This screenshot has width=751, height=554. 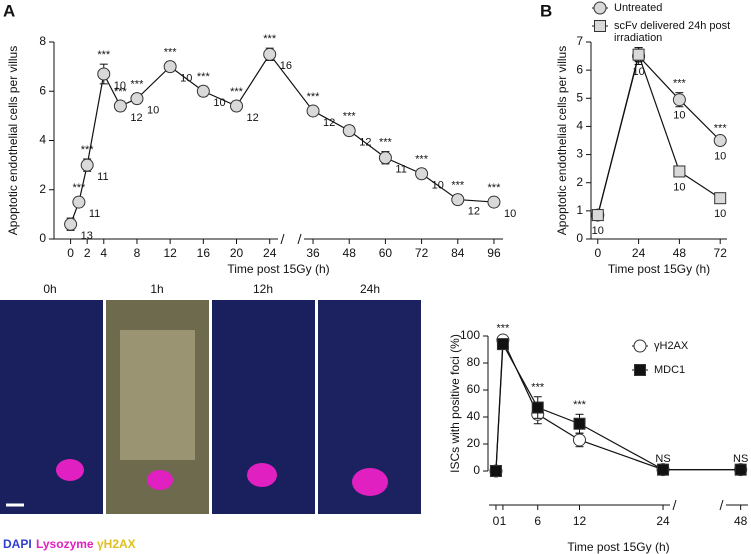 What do you see at coordinates (670, 370) in the screenshot?
I see `legend-entry: MDC1` at bounding box center [670, 370].